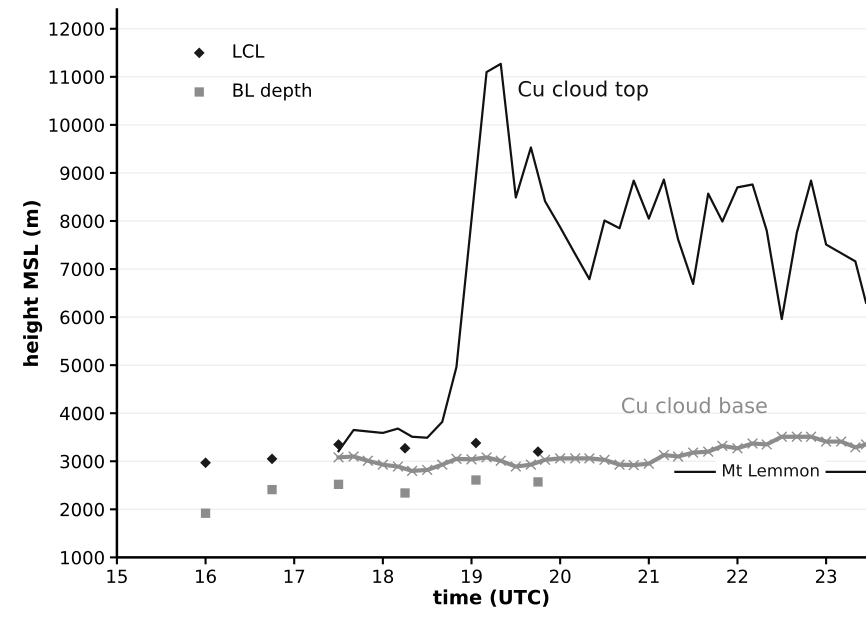  What do you see at coordinates (560, 577) in the screenshot?
I see `x-tick-label: 20` at bounding box center [560, 577].